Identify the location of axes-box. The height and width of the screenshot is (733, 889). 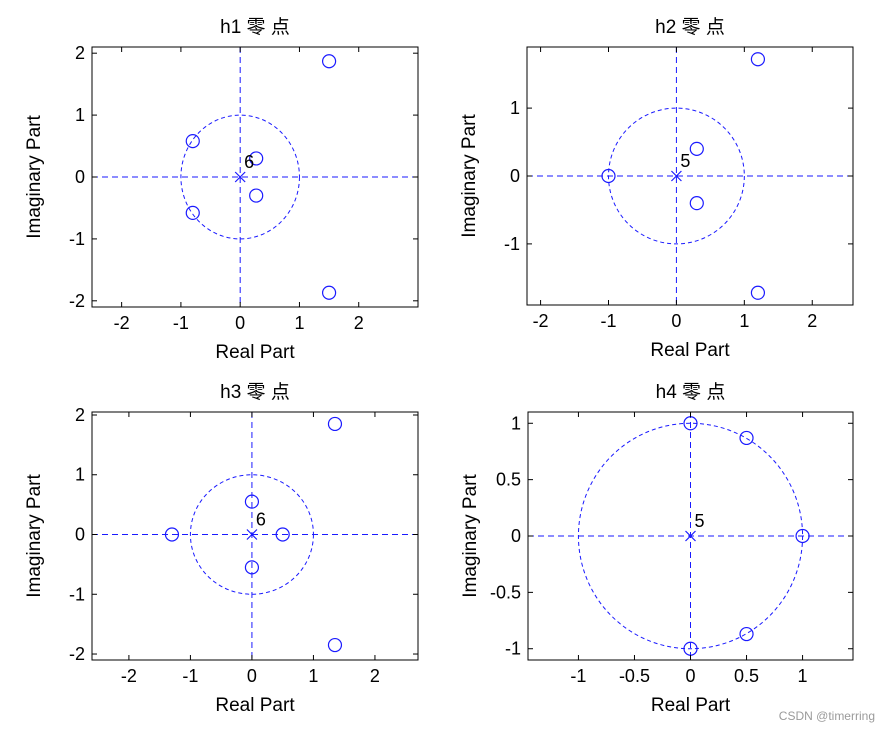
(255, 536).